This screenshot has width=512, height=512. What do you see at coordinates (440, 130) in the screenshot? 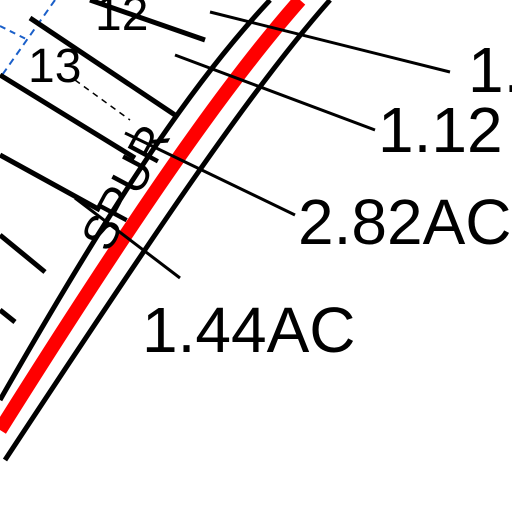
I see `acreage-label-2: 1.12` at bounding box center [440, 130].